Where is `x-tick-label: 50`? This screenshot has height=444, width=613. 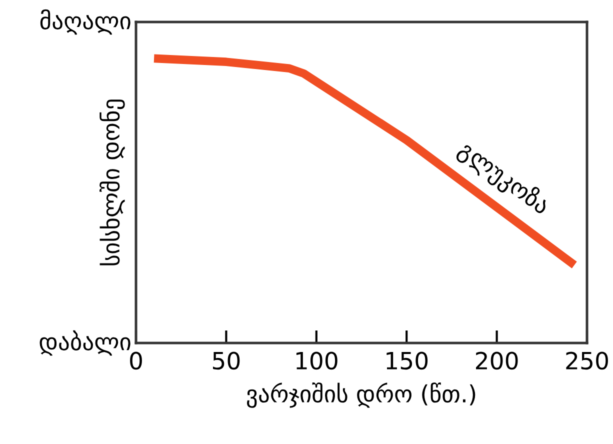
x-tick-label: 50 is located at coordinates (226, 361).